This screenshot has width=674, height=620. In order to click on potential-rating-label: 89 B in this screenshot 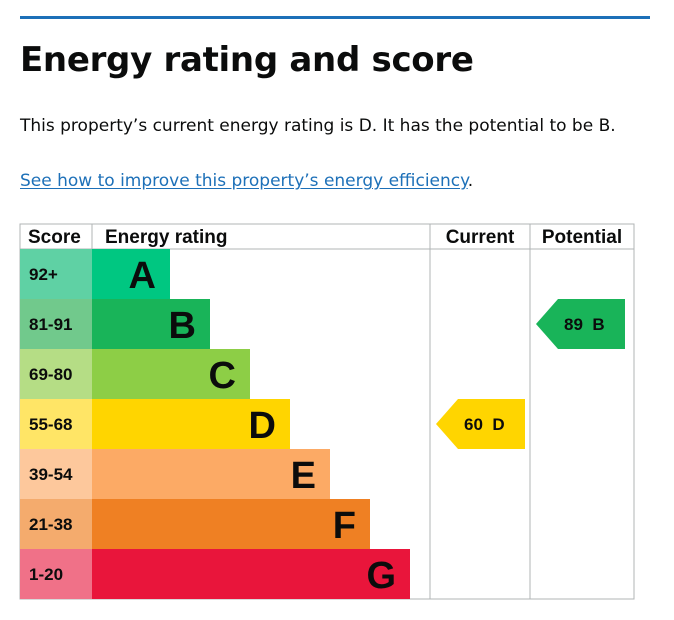, I will do `click(584, 324)`.